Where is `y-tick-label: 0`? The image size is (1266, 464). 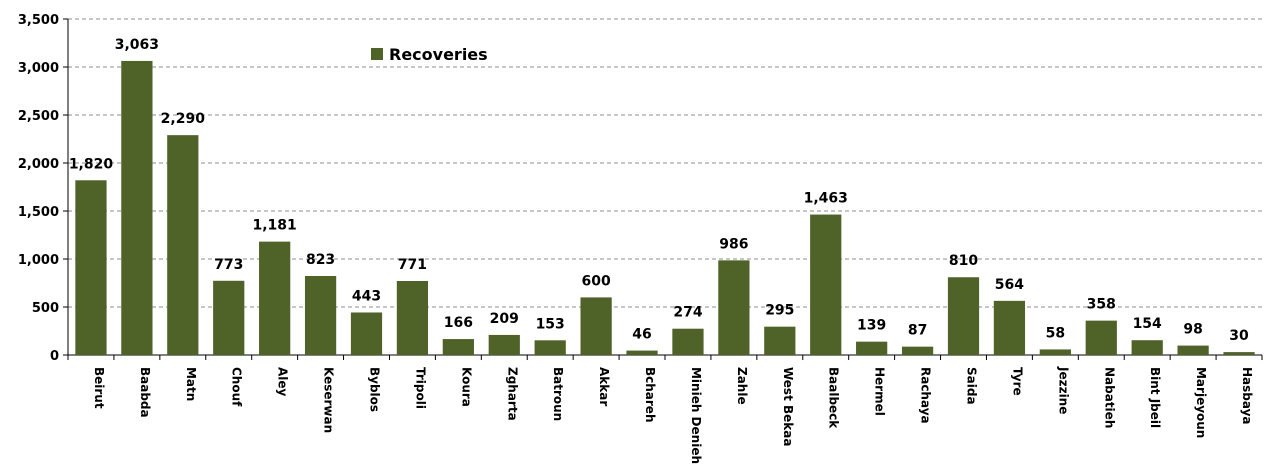
y-tick-label: 0 is located at coordinates (54, 356).